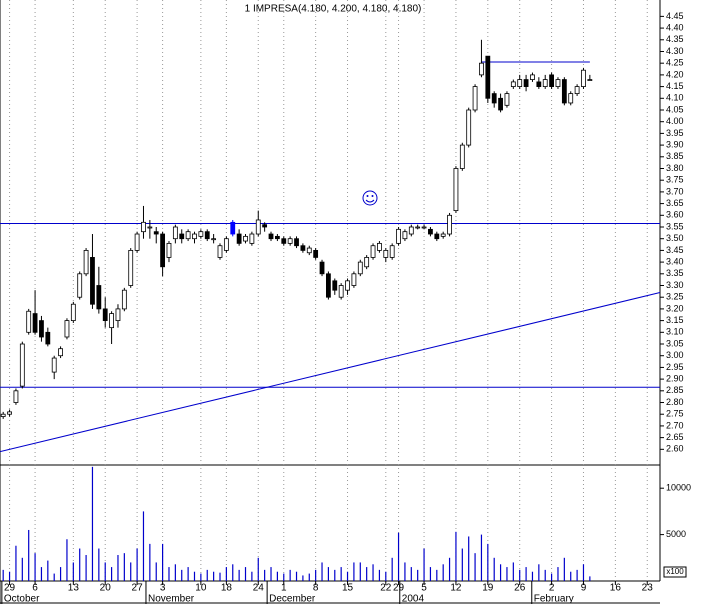 This screenshot has width=705, height=604. What do you see at coordinates (227, 588) in the screenshot?
I see `x-tick-label: 18` at bounding box center [227, 588].